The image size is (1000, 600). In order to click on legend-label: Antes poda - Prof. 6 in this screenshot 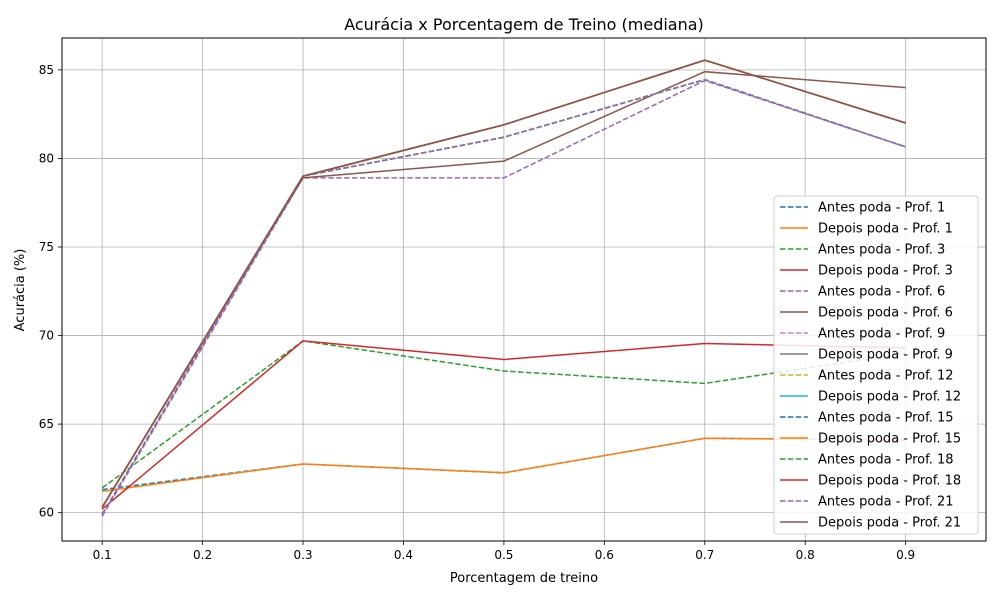, I will do `click(881, 292)`.